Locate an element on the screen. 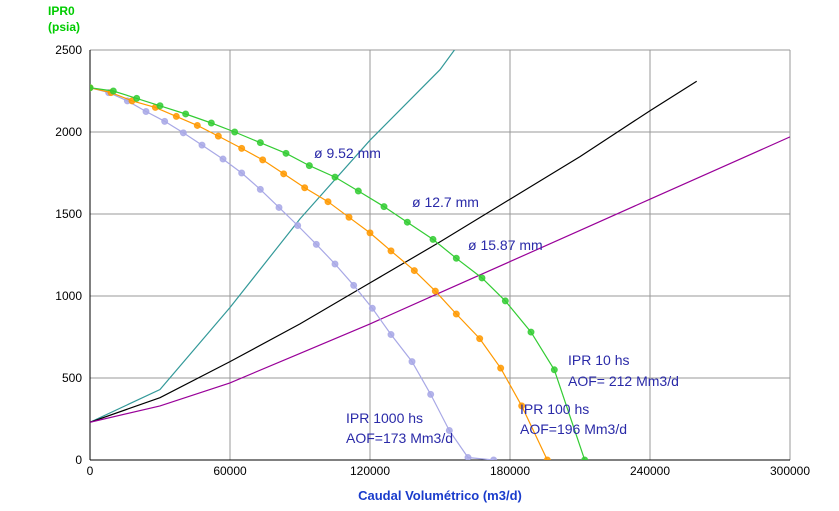 The image size is (839, 511). label-ipr-1000-title: IPR 1000 hs is located at coordinates (384, 418).